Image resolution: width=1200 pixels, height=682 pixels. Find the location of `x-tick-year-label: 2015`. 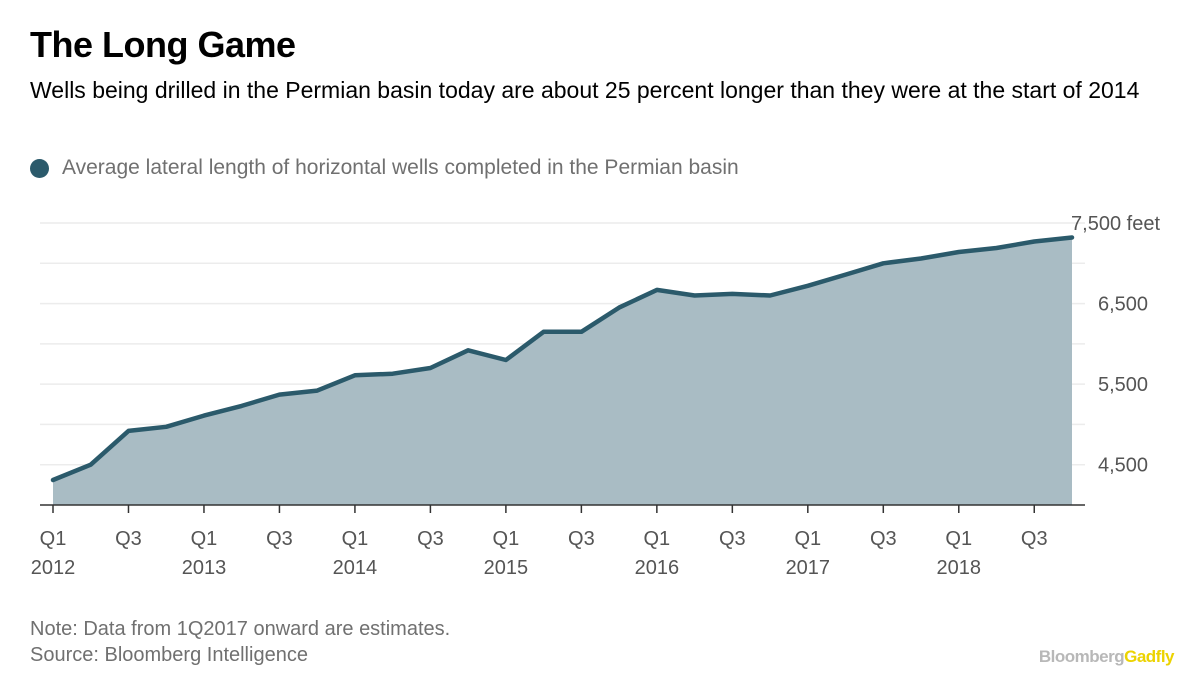

x-tick-year-label: 2015 is located at coordinates (506, 568).